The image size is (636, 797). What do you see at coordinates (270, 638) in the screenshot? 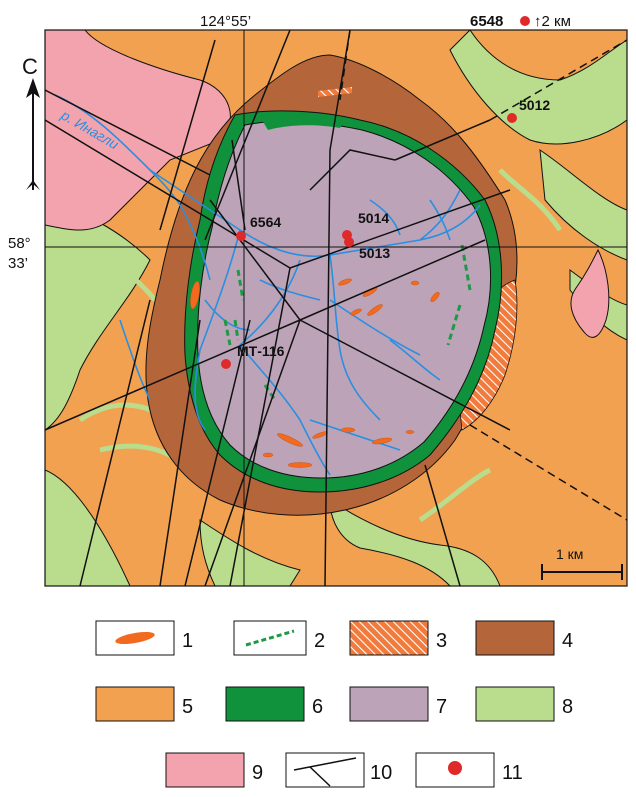
I see `green-dash-swatch` at bounding box center [270, 638].